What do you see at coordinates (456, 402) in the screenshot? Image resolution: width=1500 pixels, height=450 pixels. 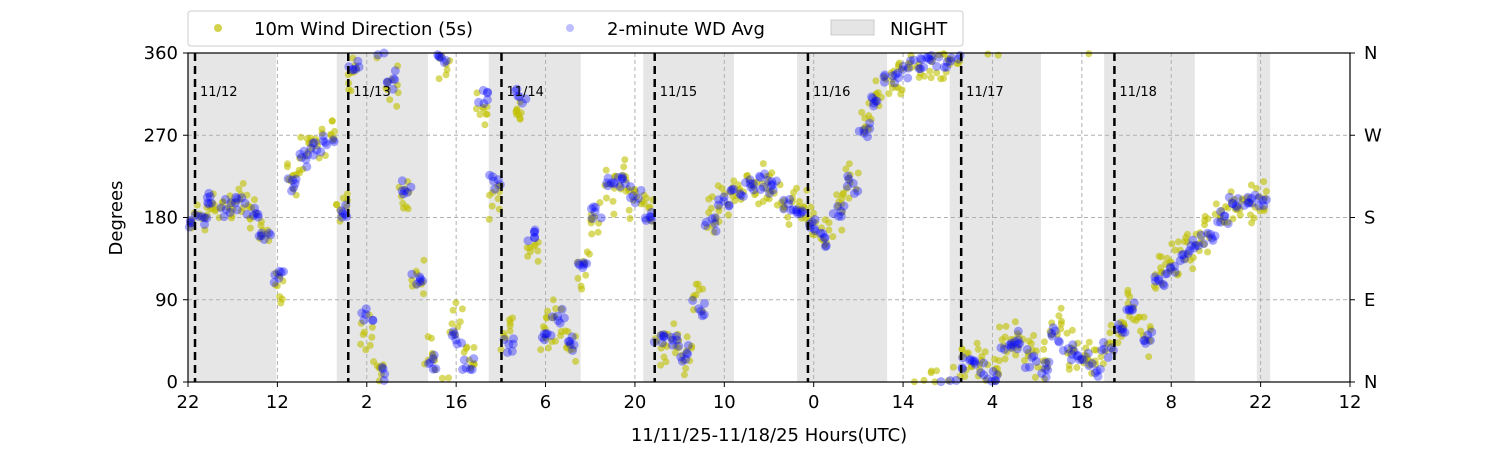 I see `x-tick-label: 16` at bounding box center [456, 402].